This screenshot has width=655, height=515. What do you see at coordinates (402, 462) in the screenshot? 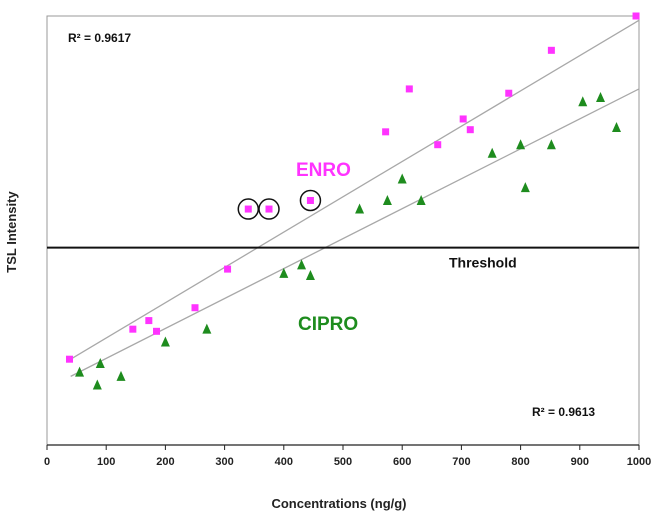
I see `x-tick-label: 600` at bounding box center [402, 462].